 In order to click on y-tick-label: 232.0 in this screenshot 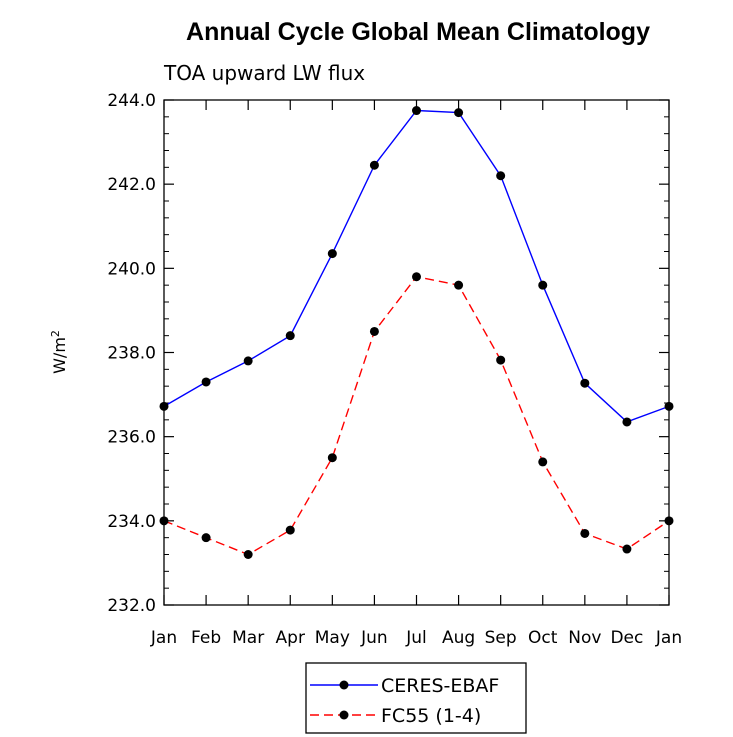, I will do `click(131, 606)`.